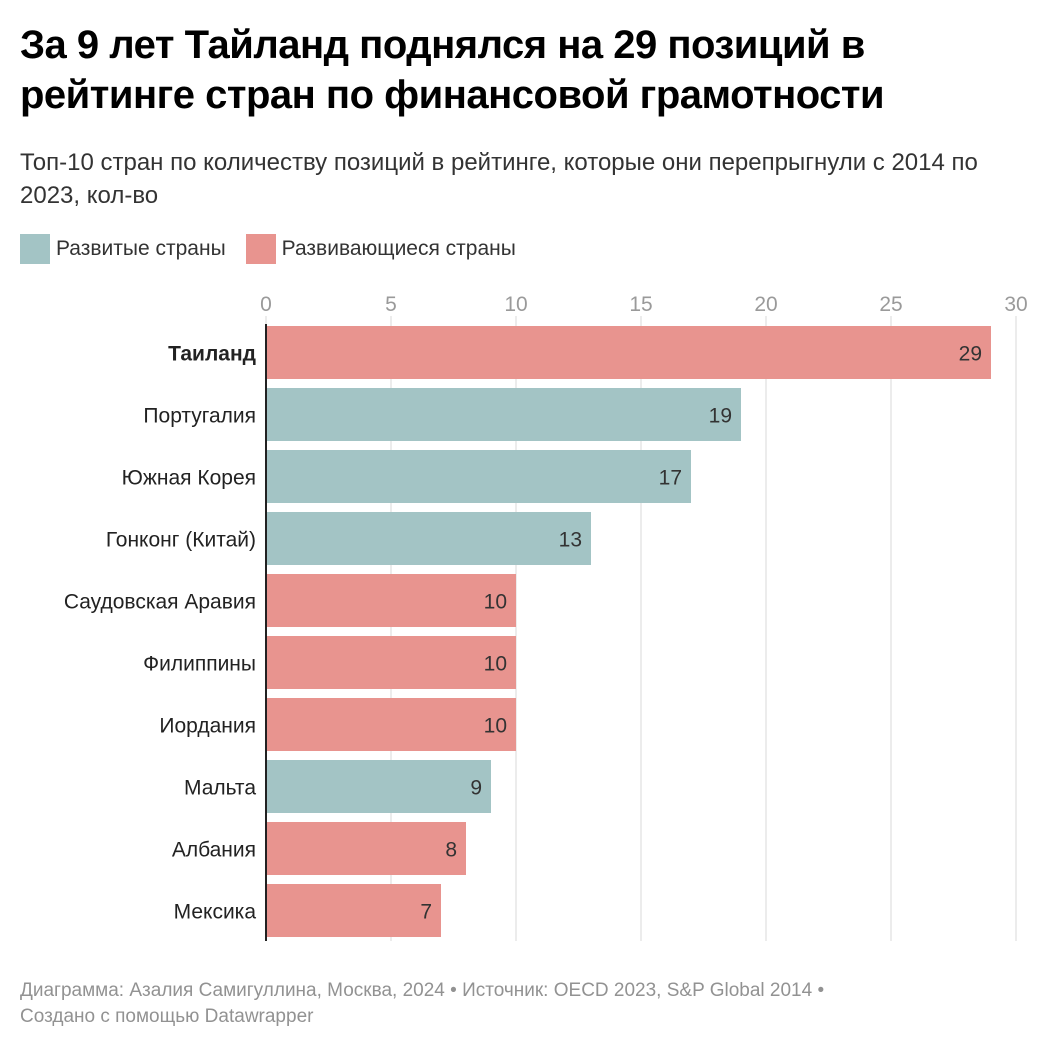  What do you see at coordinates (266, 304) in the screenshot?
I see `x-tick-label-0: 0` at bounding box center [266, 304].